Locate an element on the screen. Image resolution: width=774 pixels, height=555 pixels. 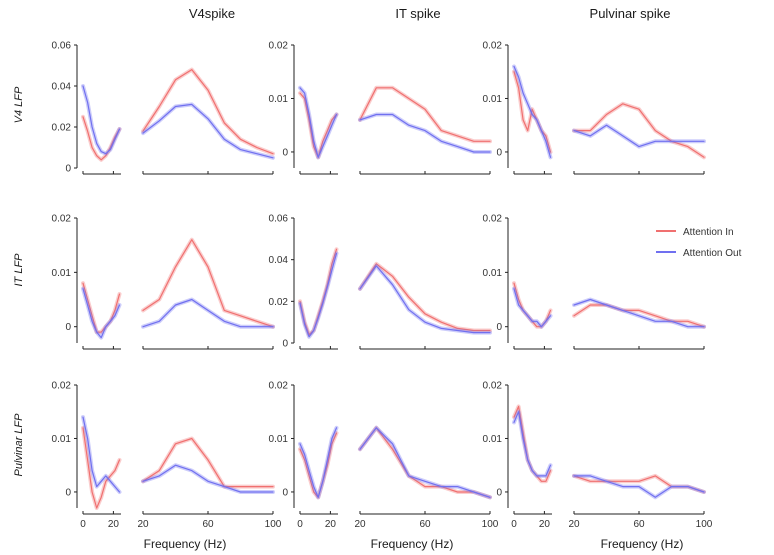
x-axis-label-col2: Frequency (Hz) is located at coordinates (412, 544).